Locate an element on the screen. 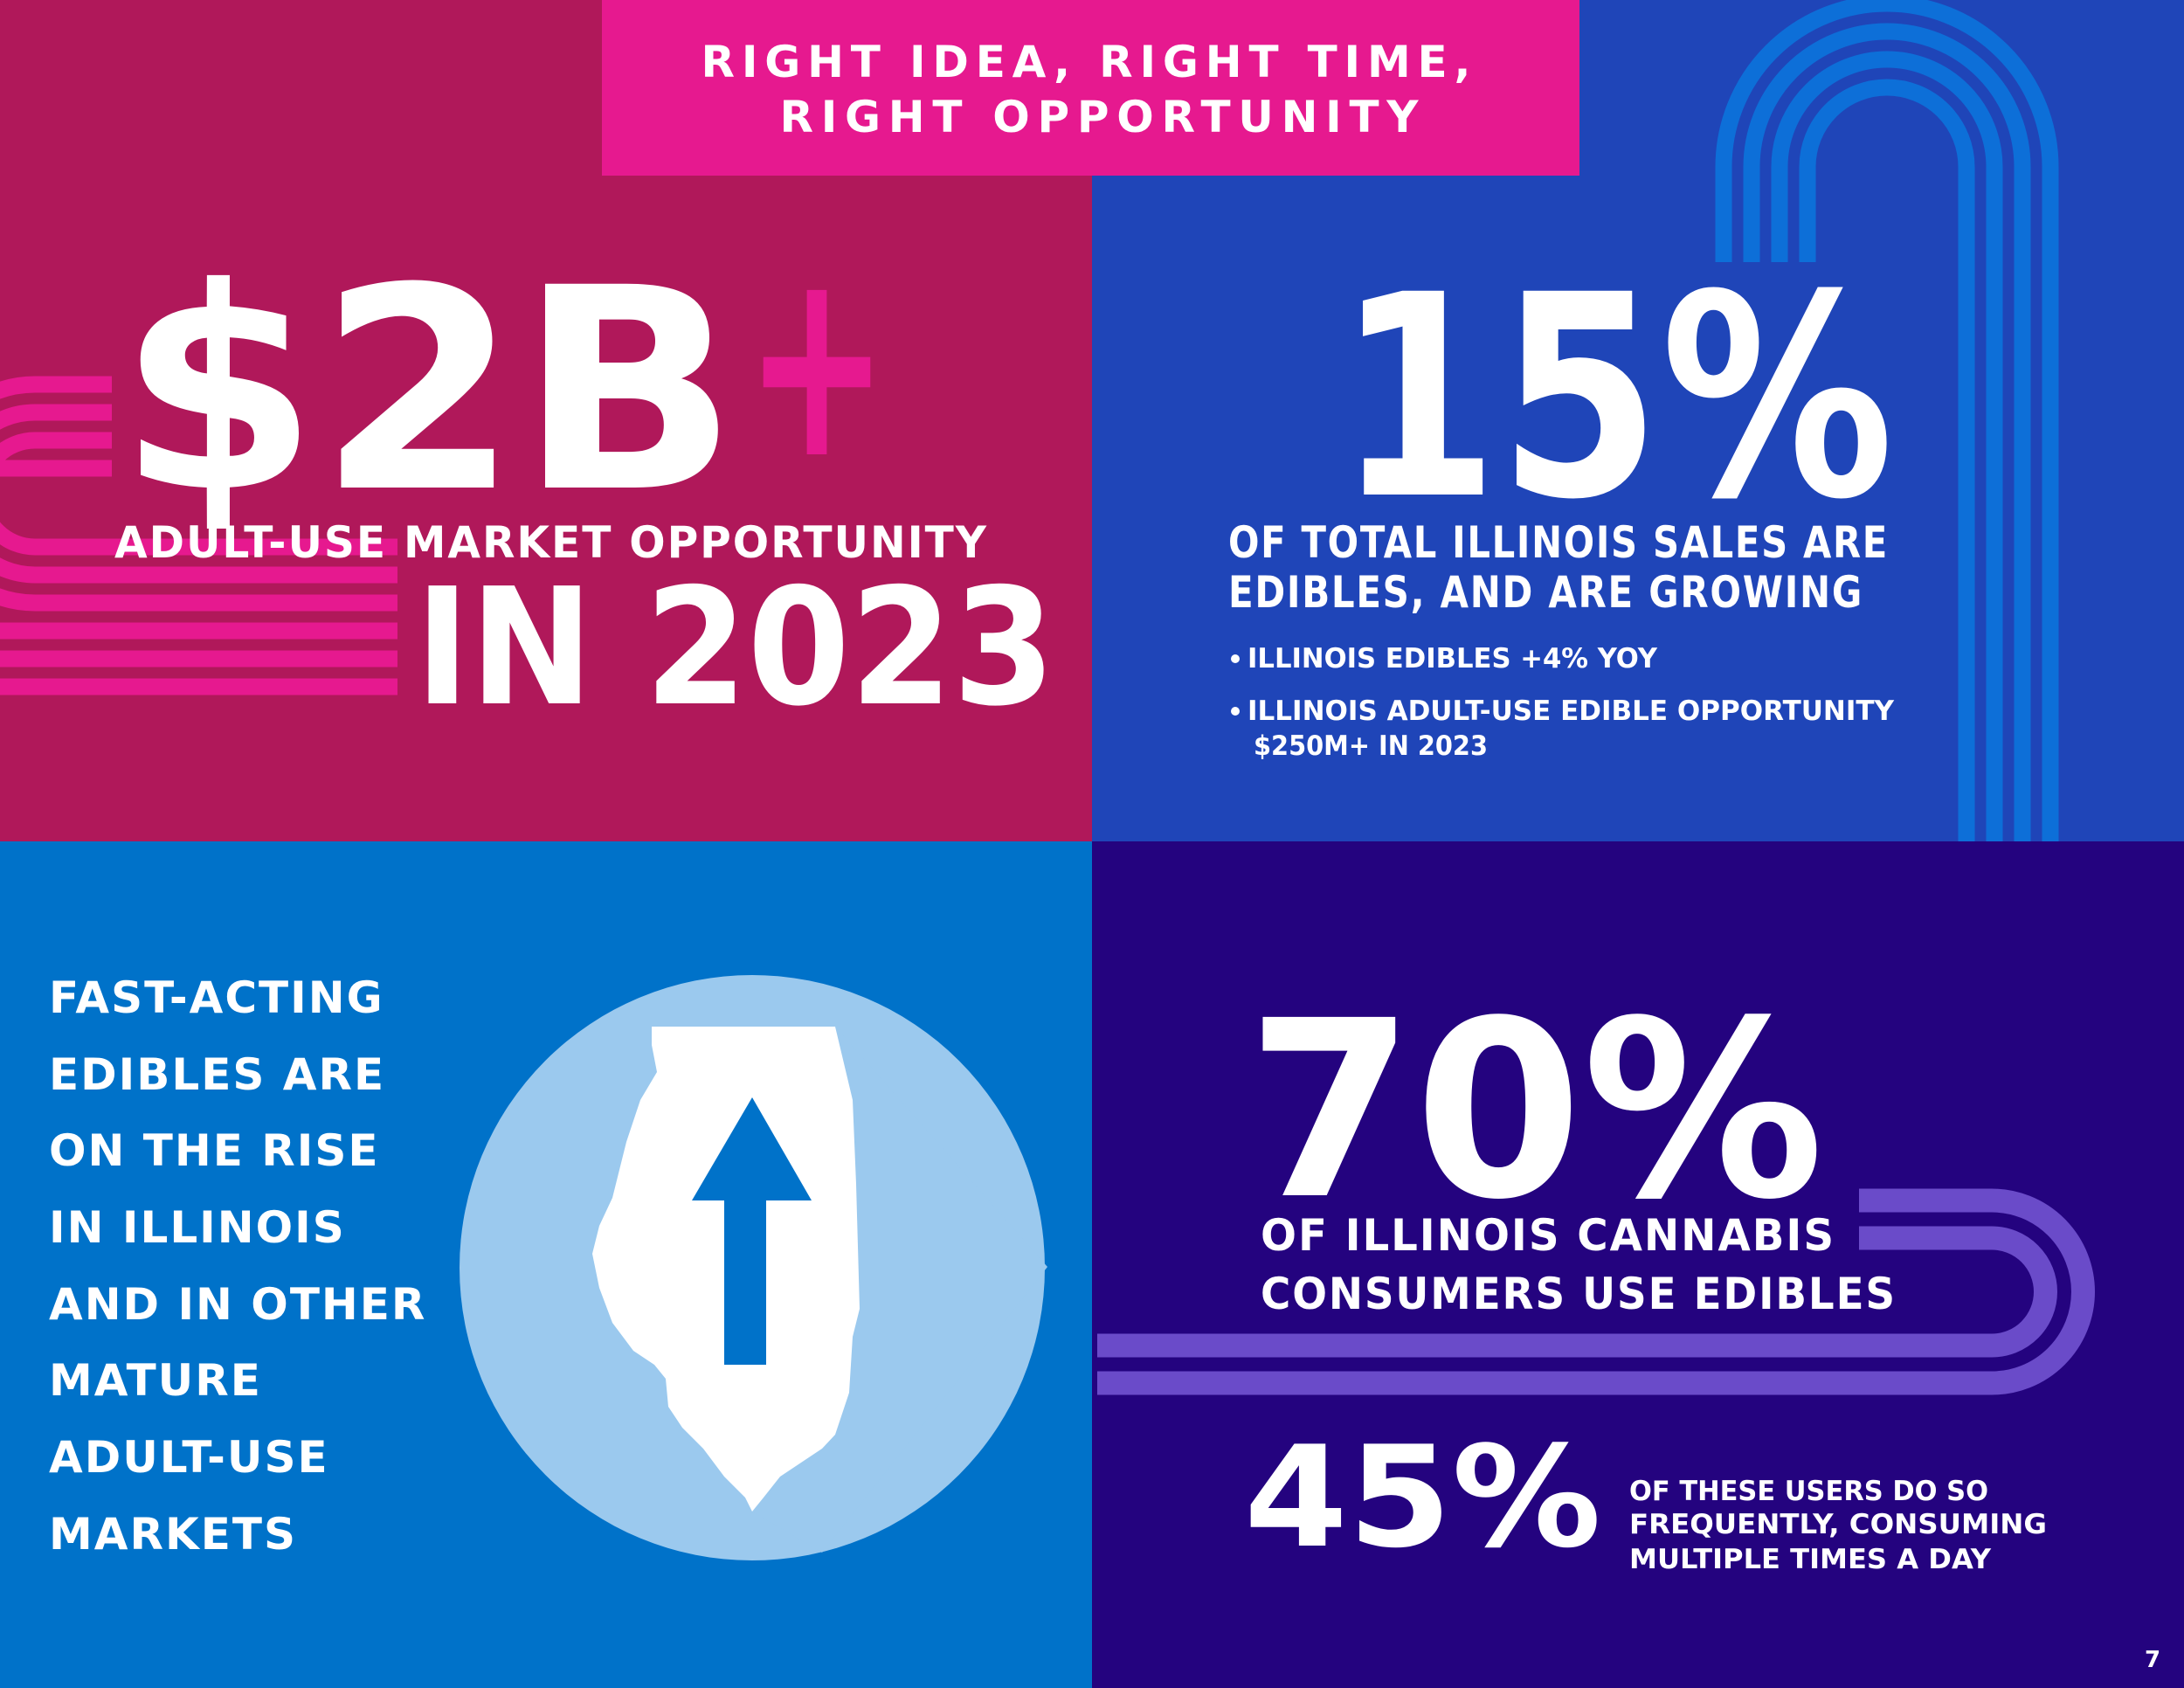  header-title: RIGHT IDEA, RIGHT TIME, is located at coordinates (1091, 62).